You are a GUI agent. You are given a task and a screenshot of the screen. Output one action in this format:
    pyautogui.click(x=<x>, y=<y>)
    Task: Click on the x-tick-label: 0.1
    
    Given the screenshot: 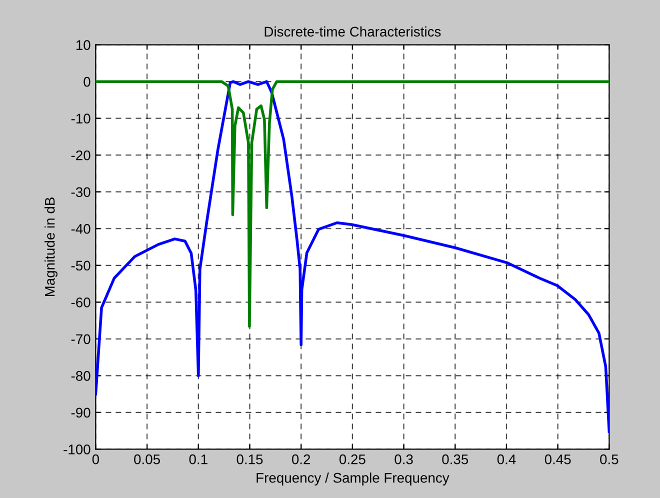 What is the action you would take?
    pyautogui.click(x=198, y=459)
    